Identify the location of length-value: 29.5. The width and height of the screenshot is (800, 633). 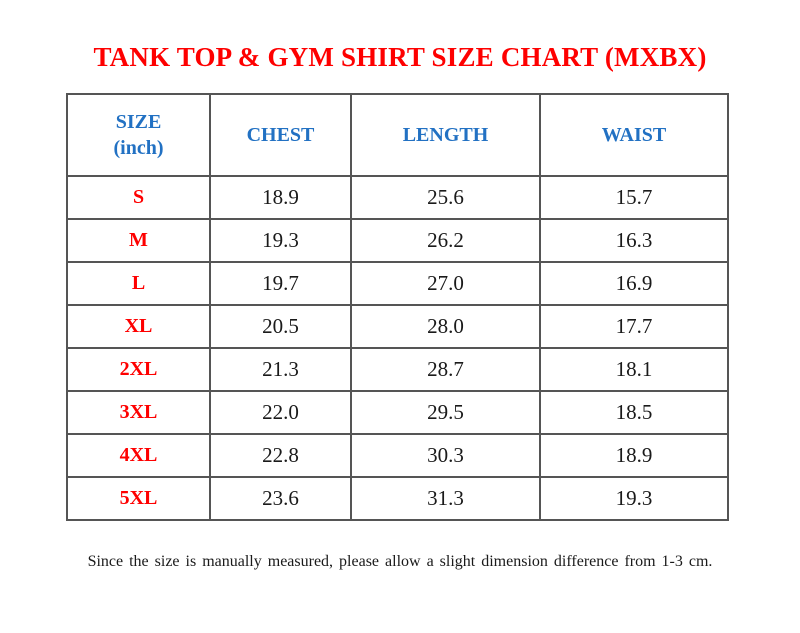
(445, 412).